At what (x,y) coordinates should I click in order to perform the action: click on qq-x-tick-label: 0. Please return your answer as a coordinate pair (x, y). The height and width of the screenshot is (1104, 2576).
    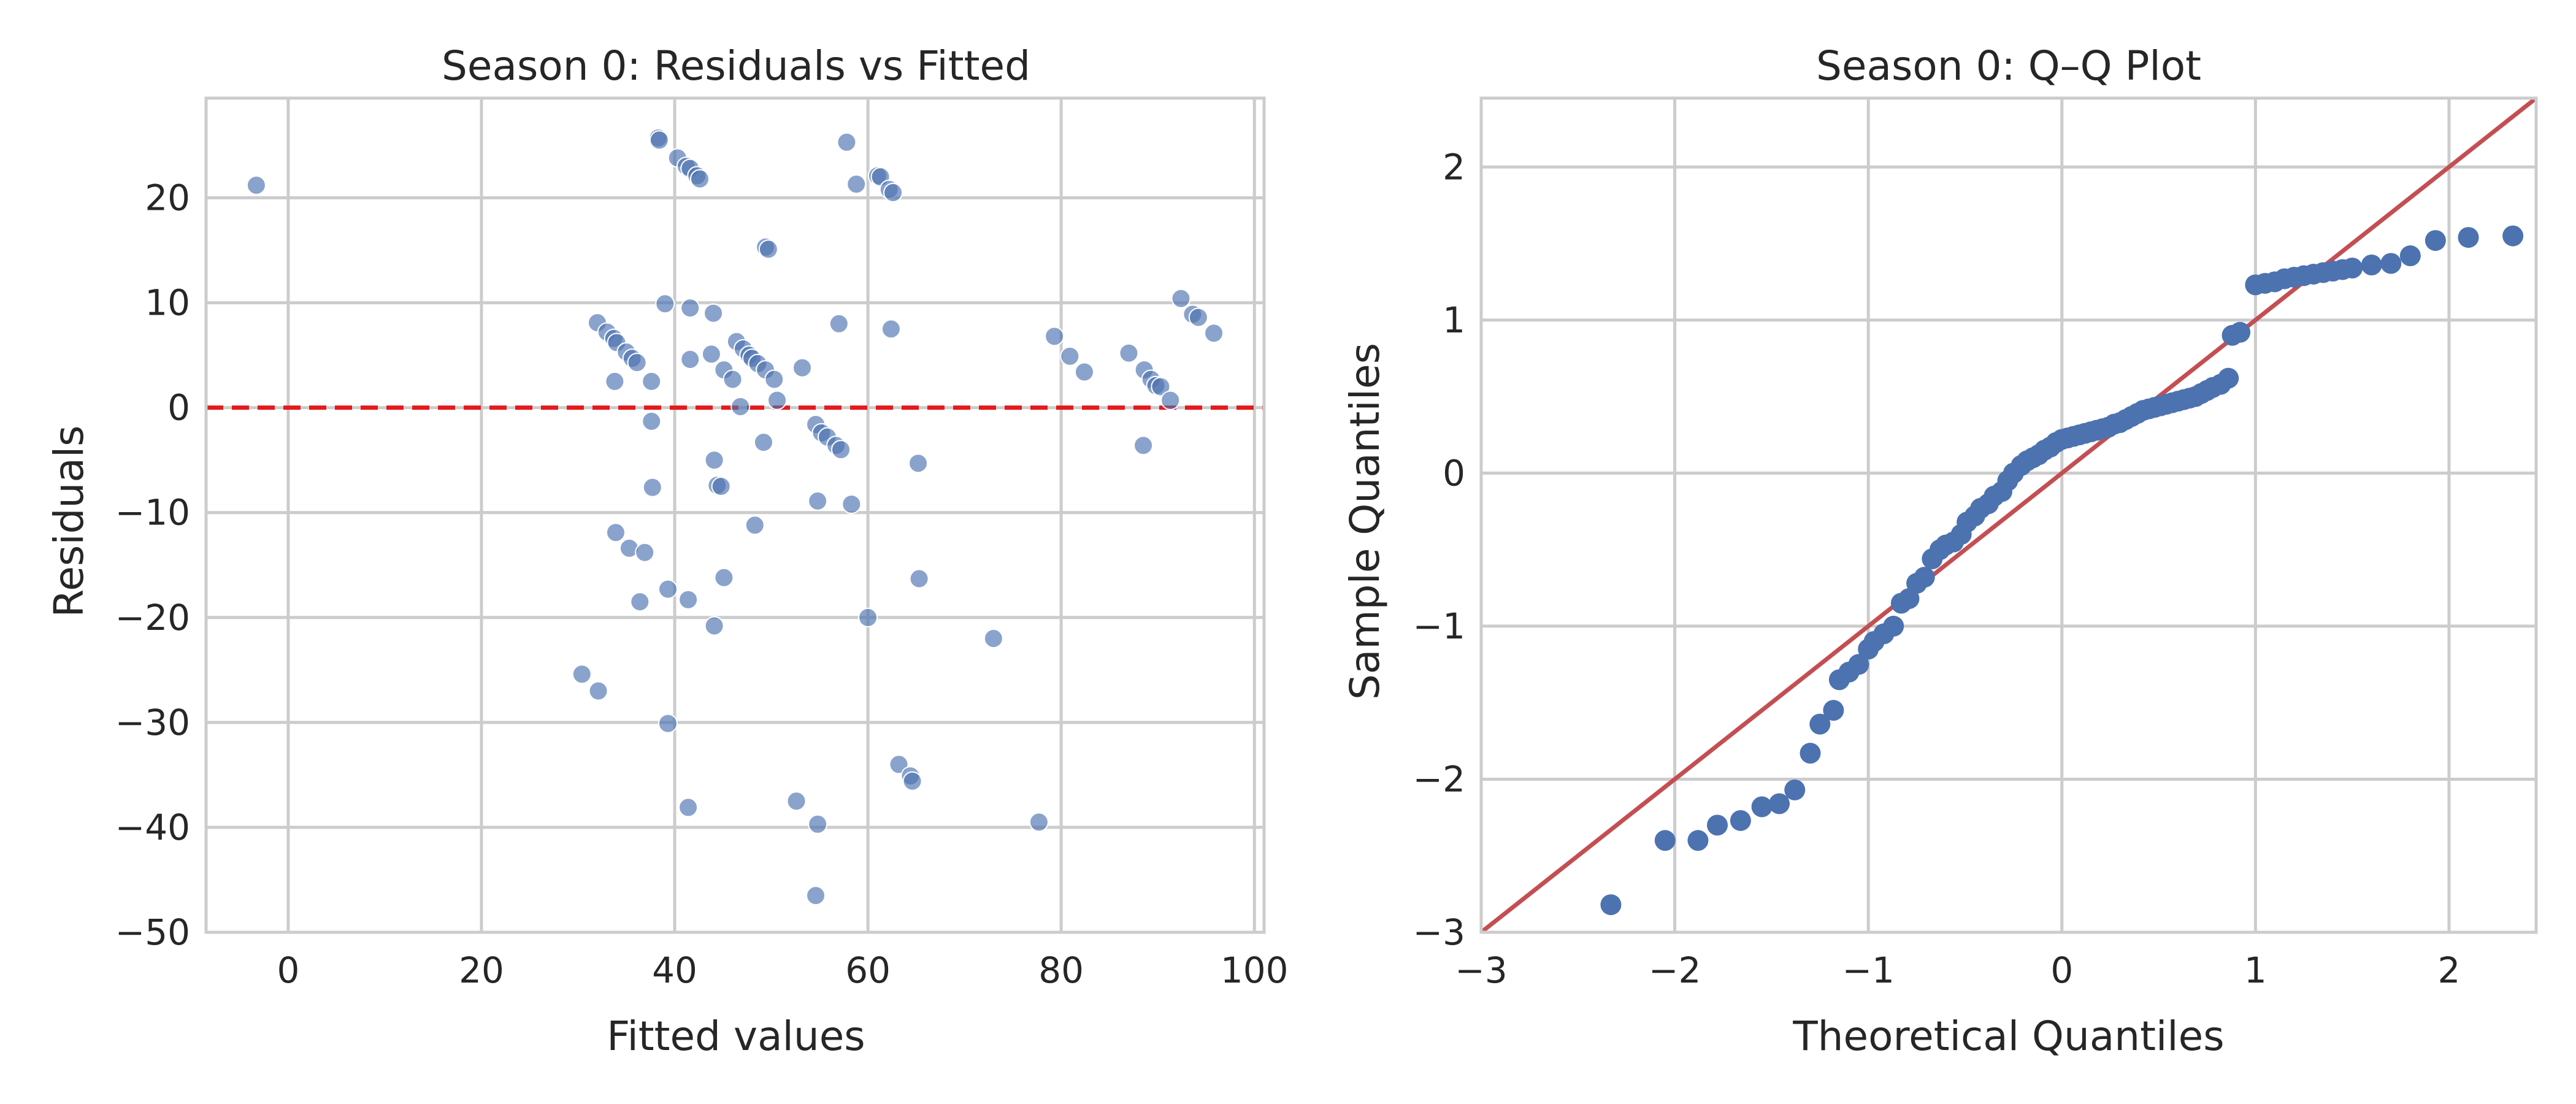
    Looking at the image, I should click on (2061, 970).